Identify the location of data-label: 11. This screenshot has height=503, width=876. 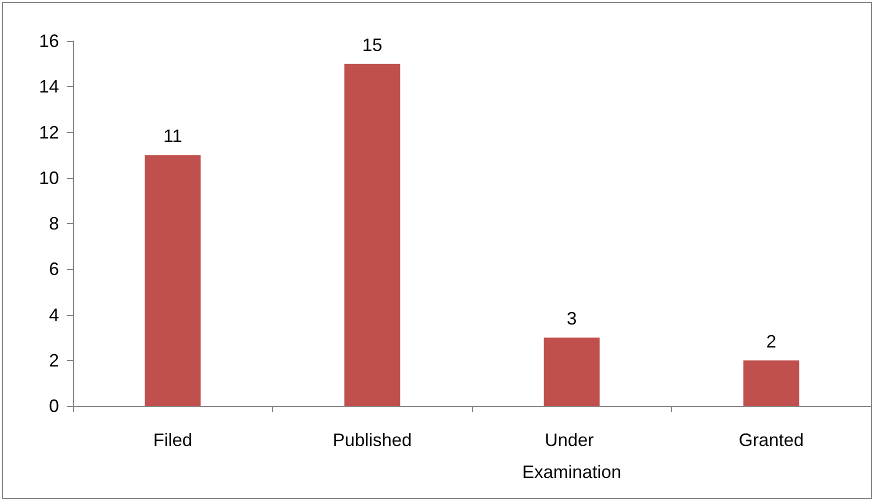
(172, 136).